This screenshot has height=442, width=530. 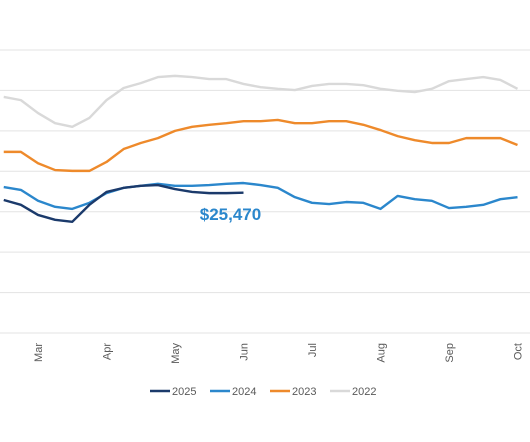 I want to click on legend-label: 2024, so click(x=244, y=392).